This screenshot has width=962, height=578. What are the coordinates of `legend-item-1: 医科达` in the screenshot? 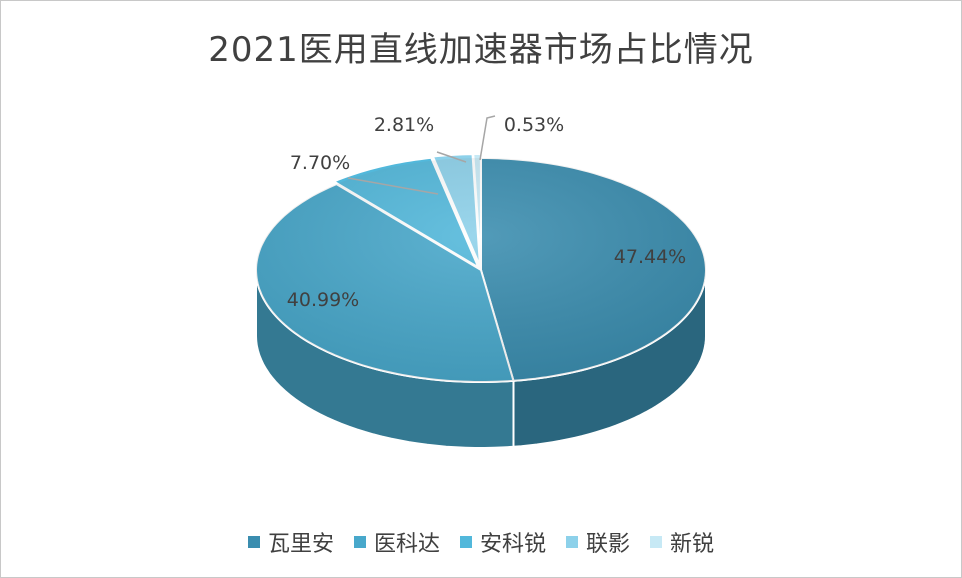 It's located at (396, 542).